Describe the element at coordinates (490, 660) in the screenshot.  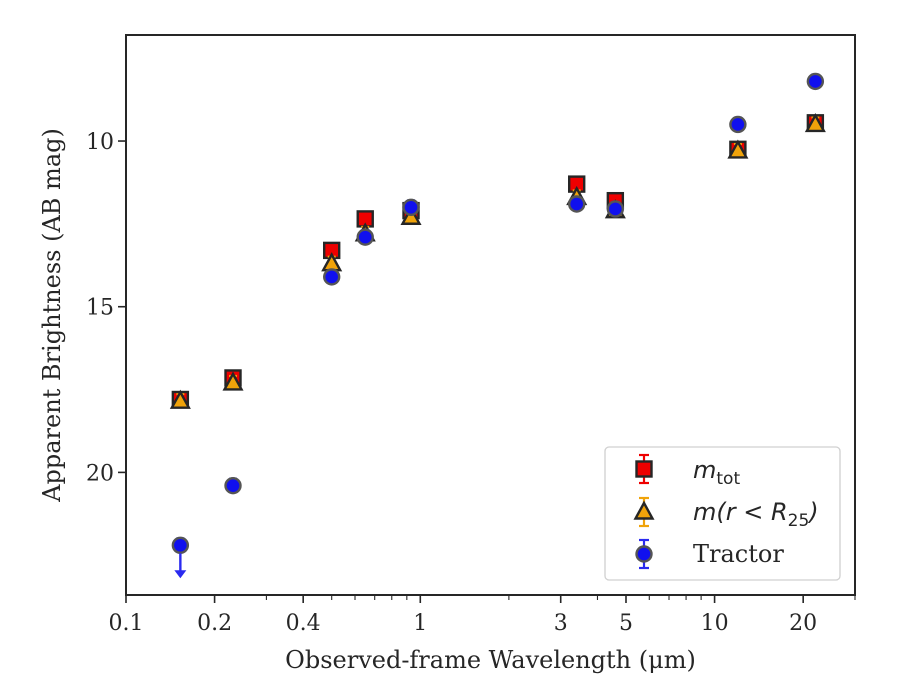
I see `x-axis-title: Observed-frame Wavelength (μm)` at that location.